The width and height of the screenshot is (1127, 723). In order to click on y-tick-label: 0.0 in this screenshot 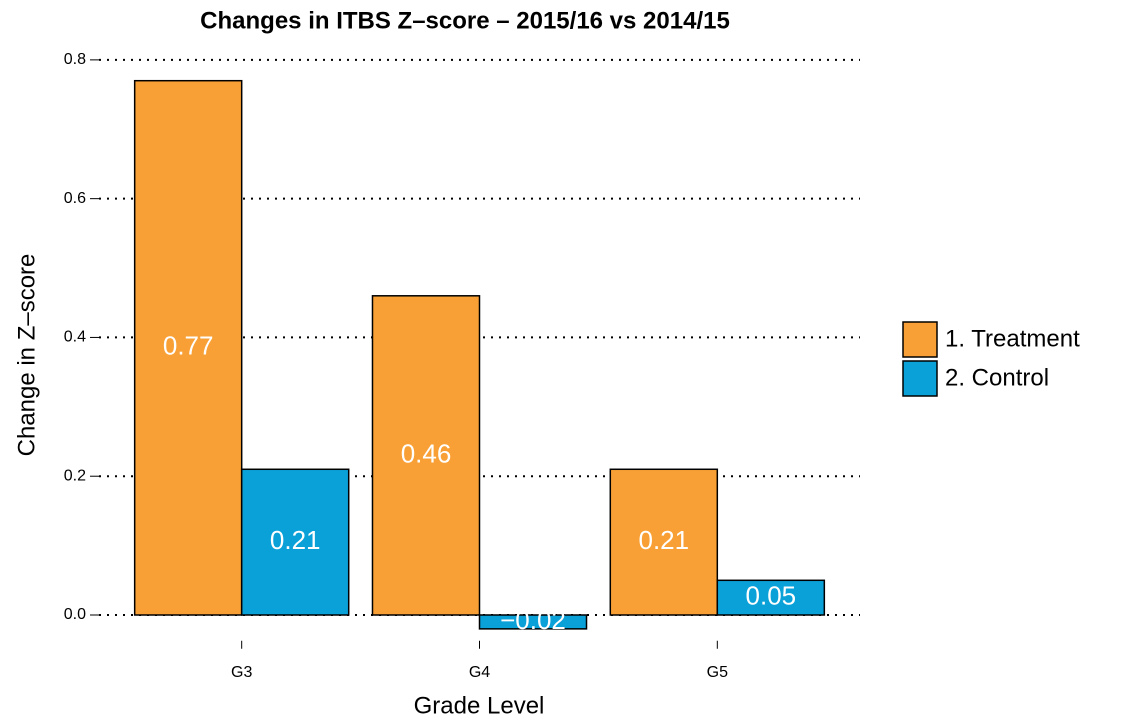, I will do `click(75, 614)`.